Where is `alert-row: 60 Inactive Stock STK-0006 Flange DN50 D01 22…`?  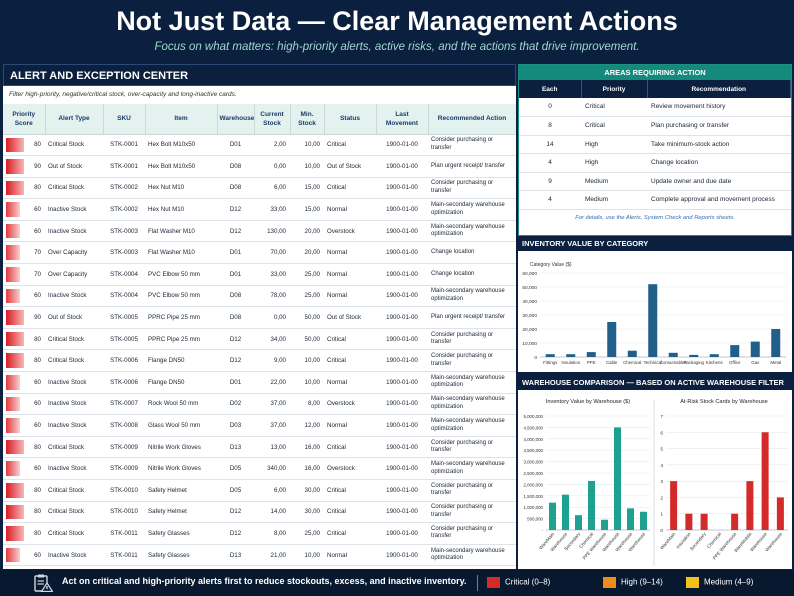 alert-row: 60 Inactive Stock STK-0006 Flange DN50 D01 22… is located at coordinates (259, 382).